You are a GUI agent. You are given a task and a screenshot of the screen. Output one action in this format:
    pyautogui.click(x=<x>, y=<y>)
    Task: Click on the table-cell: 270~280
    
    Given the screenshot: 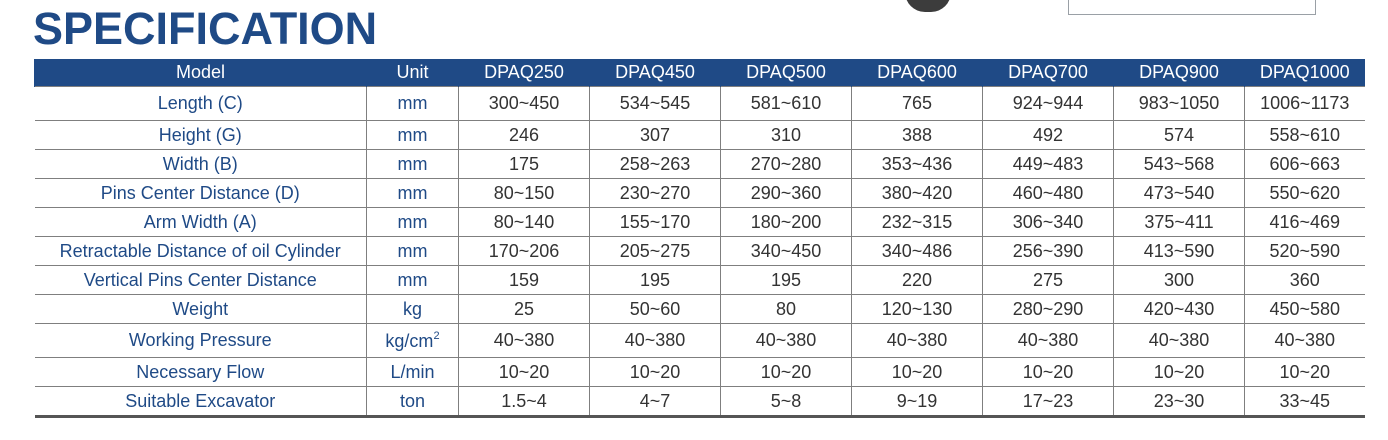 What is the action you would take?
    pyautogui.click(x=786, y=164)
    